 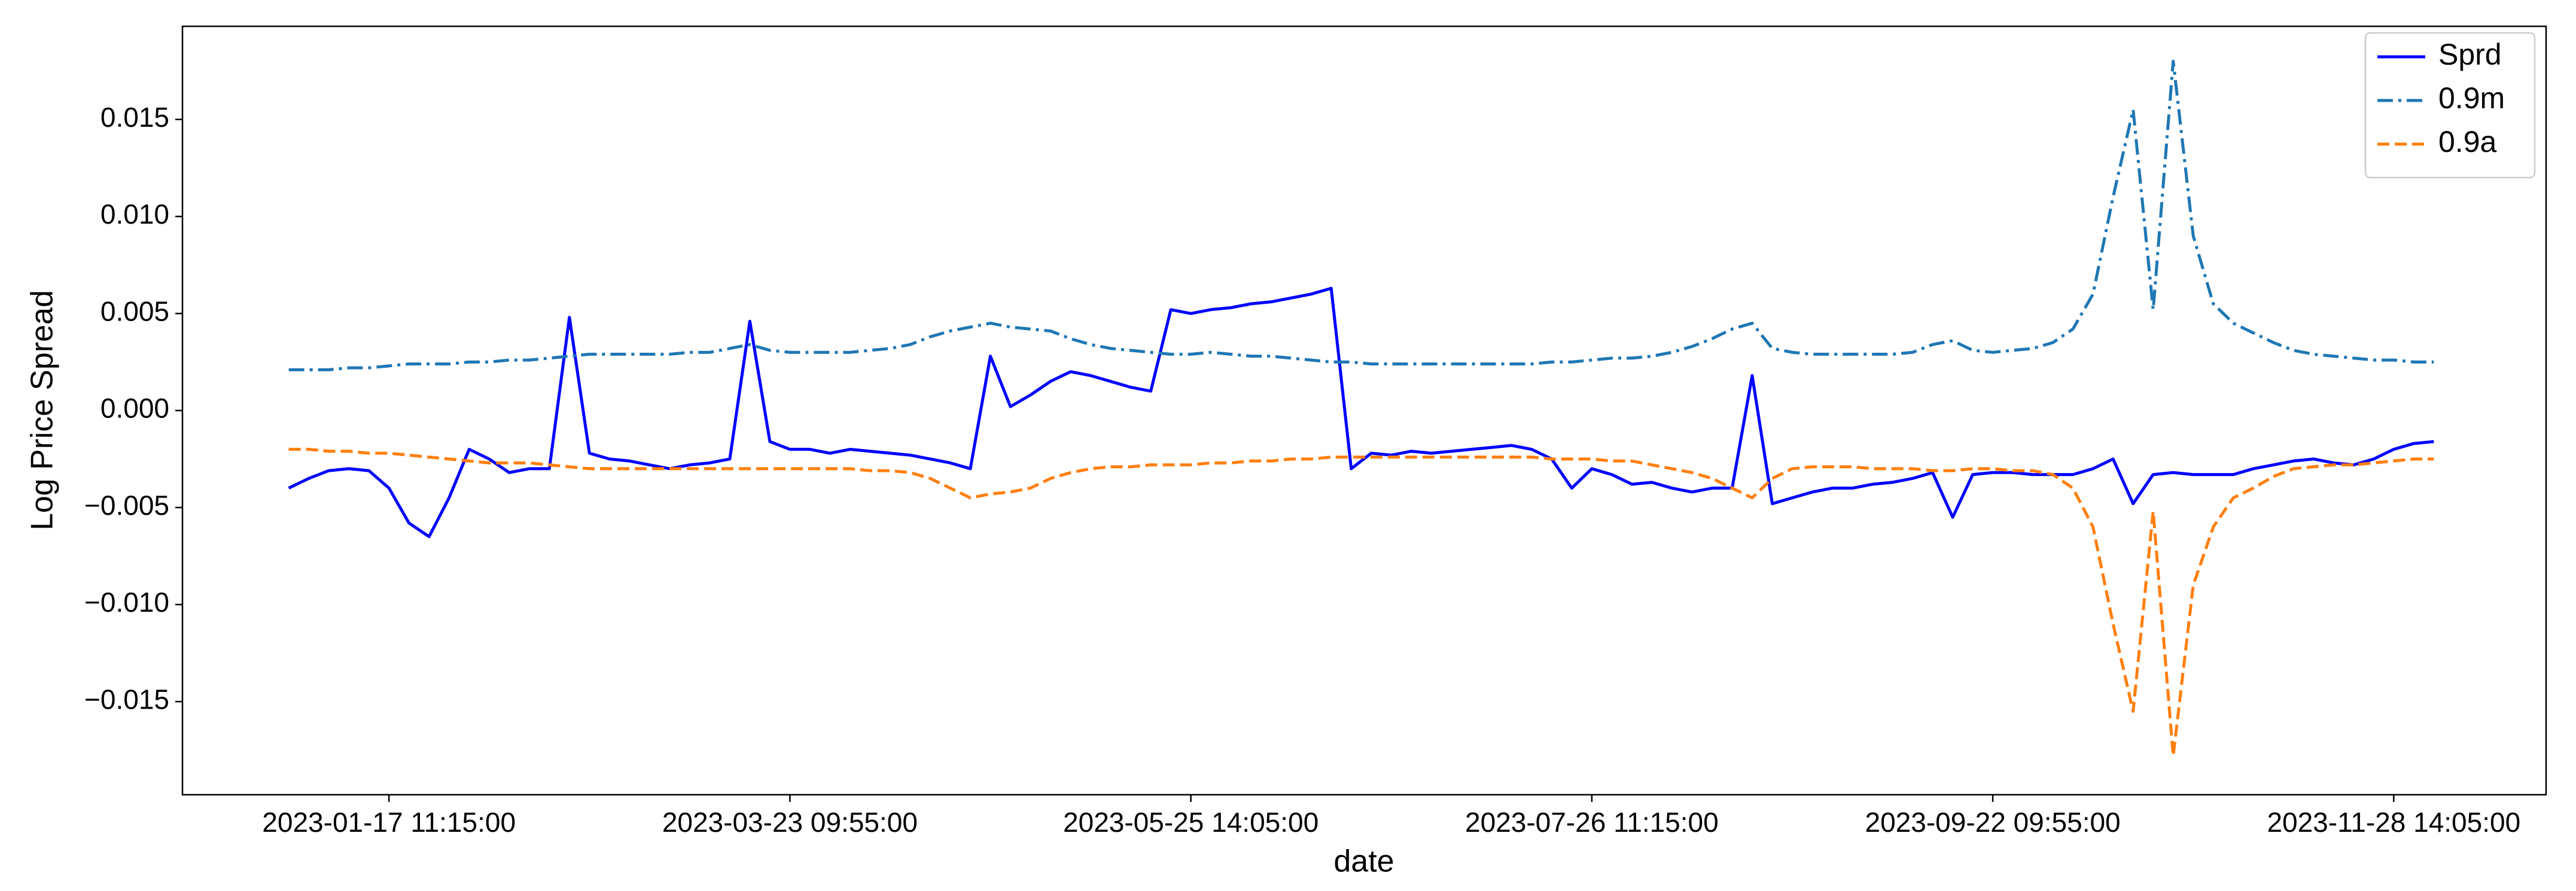 I want to click on y-tick-label: 0.010, so click(x=135, y=214).